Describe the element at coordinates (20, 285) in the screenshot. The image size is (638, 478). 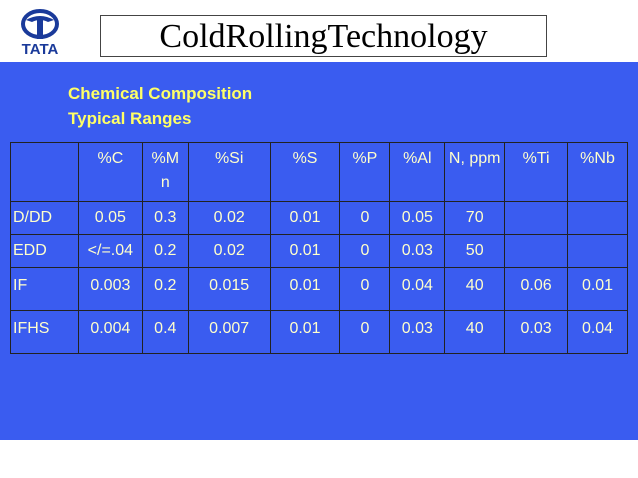
I see `cell-text: IF` at that location.